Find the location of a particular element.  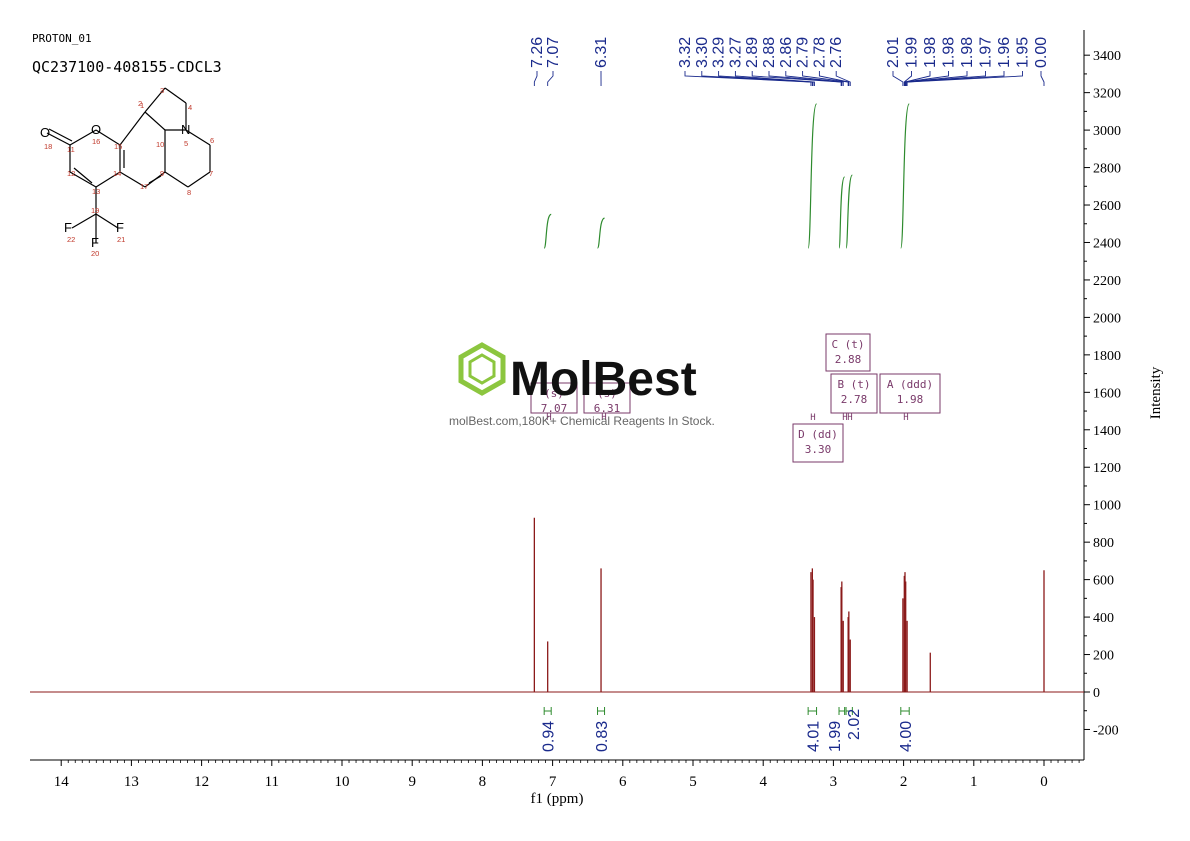

y-tick-label-9: 1600 is located at coordinates (1107, 393).